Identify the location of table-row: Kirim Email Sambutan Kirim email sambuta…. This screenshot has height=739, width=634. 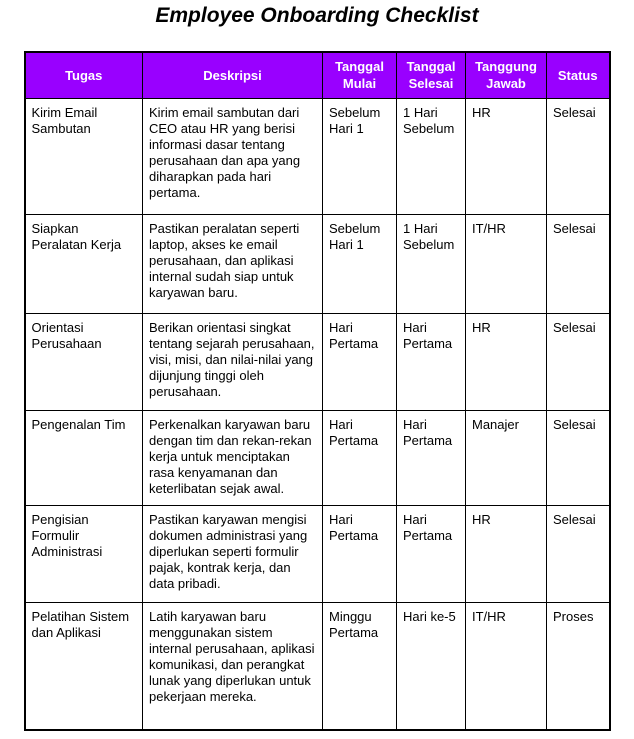
(317, 156).